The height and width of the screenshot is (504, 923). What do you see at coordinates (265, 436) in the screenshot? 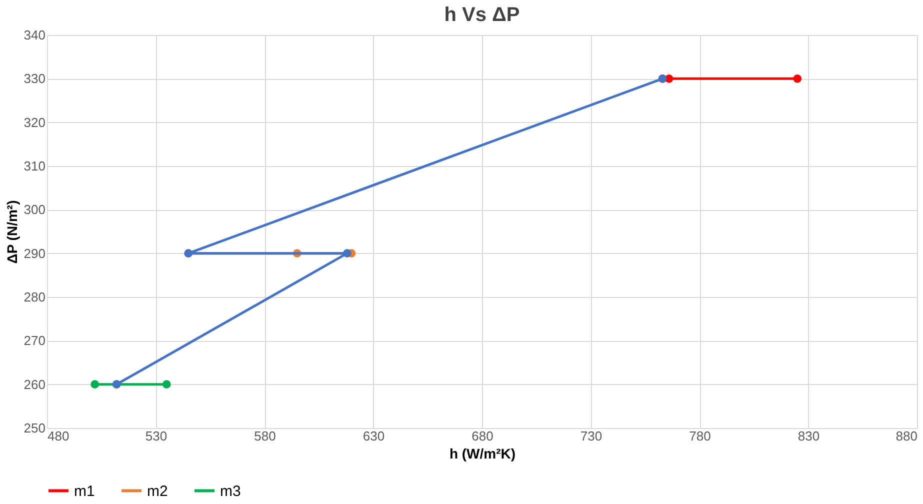
I see `x-tick-label: 580` at bounding box center [265, 436].